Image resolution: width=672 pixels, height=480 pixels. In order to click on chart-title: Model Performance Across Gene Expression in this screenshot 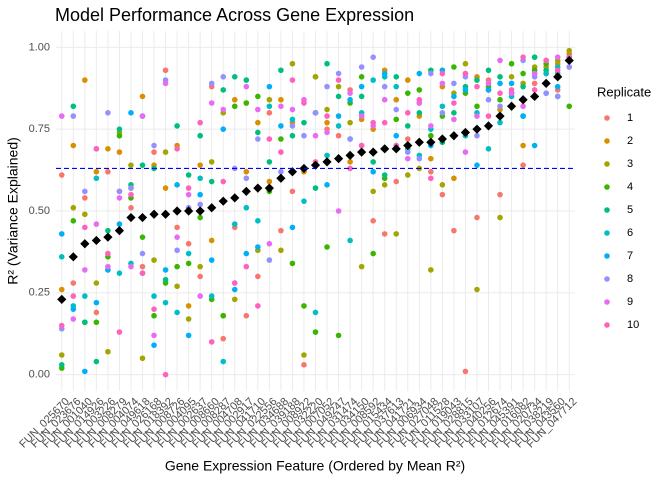, I will do `click(234, 15)`.